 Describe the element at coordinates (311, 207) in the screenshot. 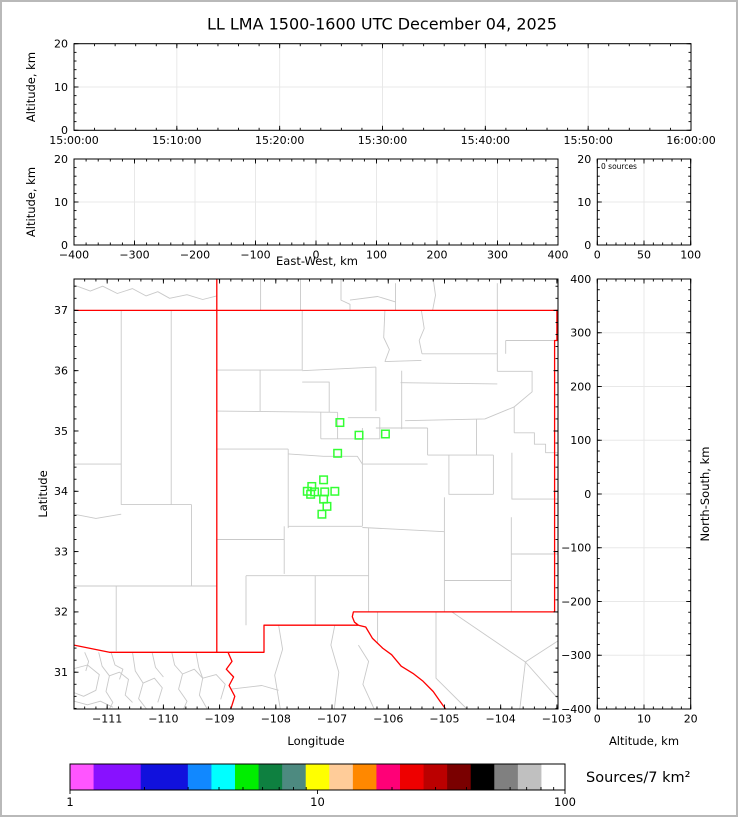

I see `panel-ew_height: −400 −300 −200 −100 0 100 200 300 400 0 10 20` at that location.